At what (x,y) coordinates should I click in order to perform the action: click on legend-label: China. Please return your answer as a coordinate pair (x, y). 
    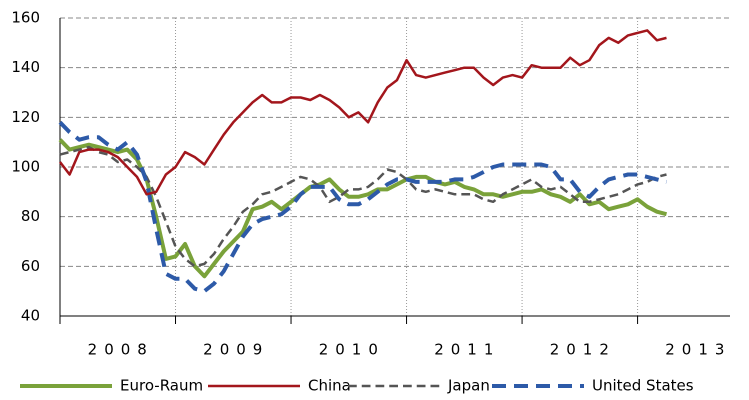
    Looking at the image, I should click on (329, 386).